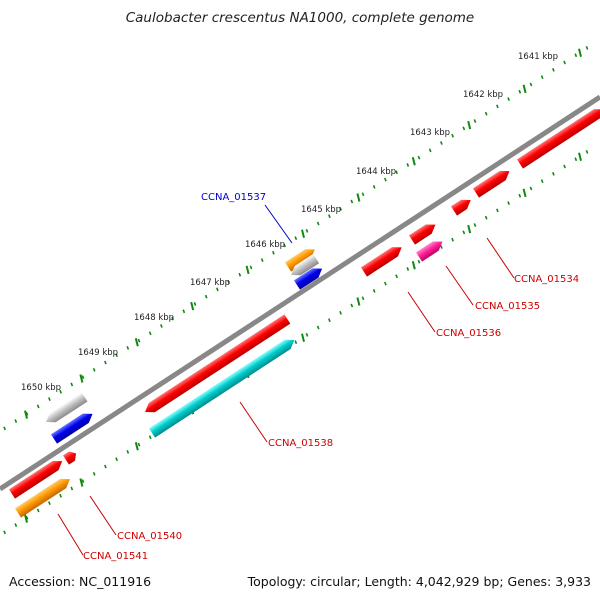 The width and height of the screenshot is (600, 600). I want to click on gene-ccna-01534-b, so click(492, 182).